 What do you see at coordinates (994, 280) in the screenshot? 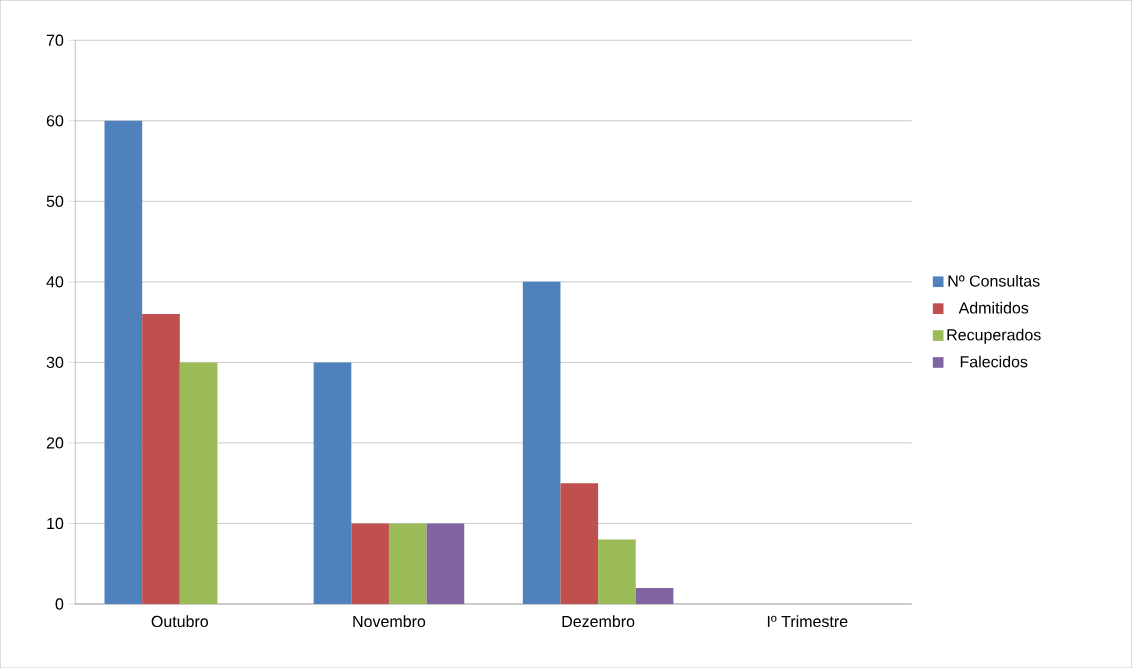
I see `legend-label: Nº Consultas` at bounding box center [994, 280].